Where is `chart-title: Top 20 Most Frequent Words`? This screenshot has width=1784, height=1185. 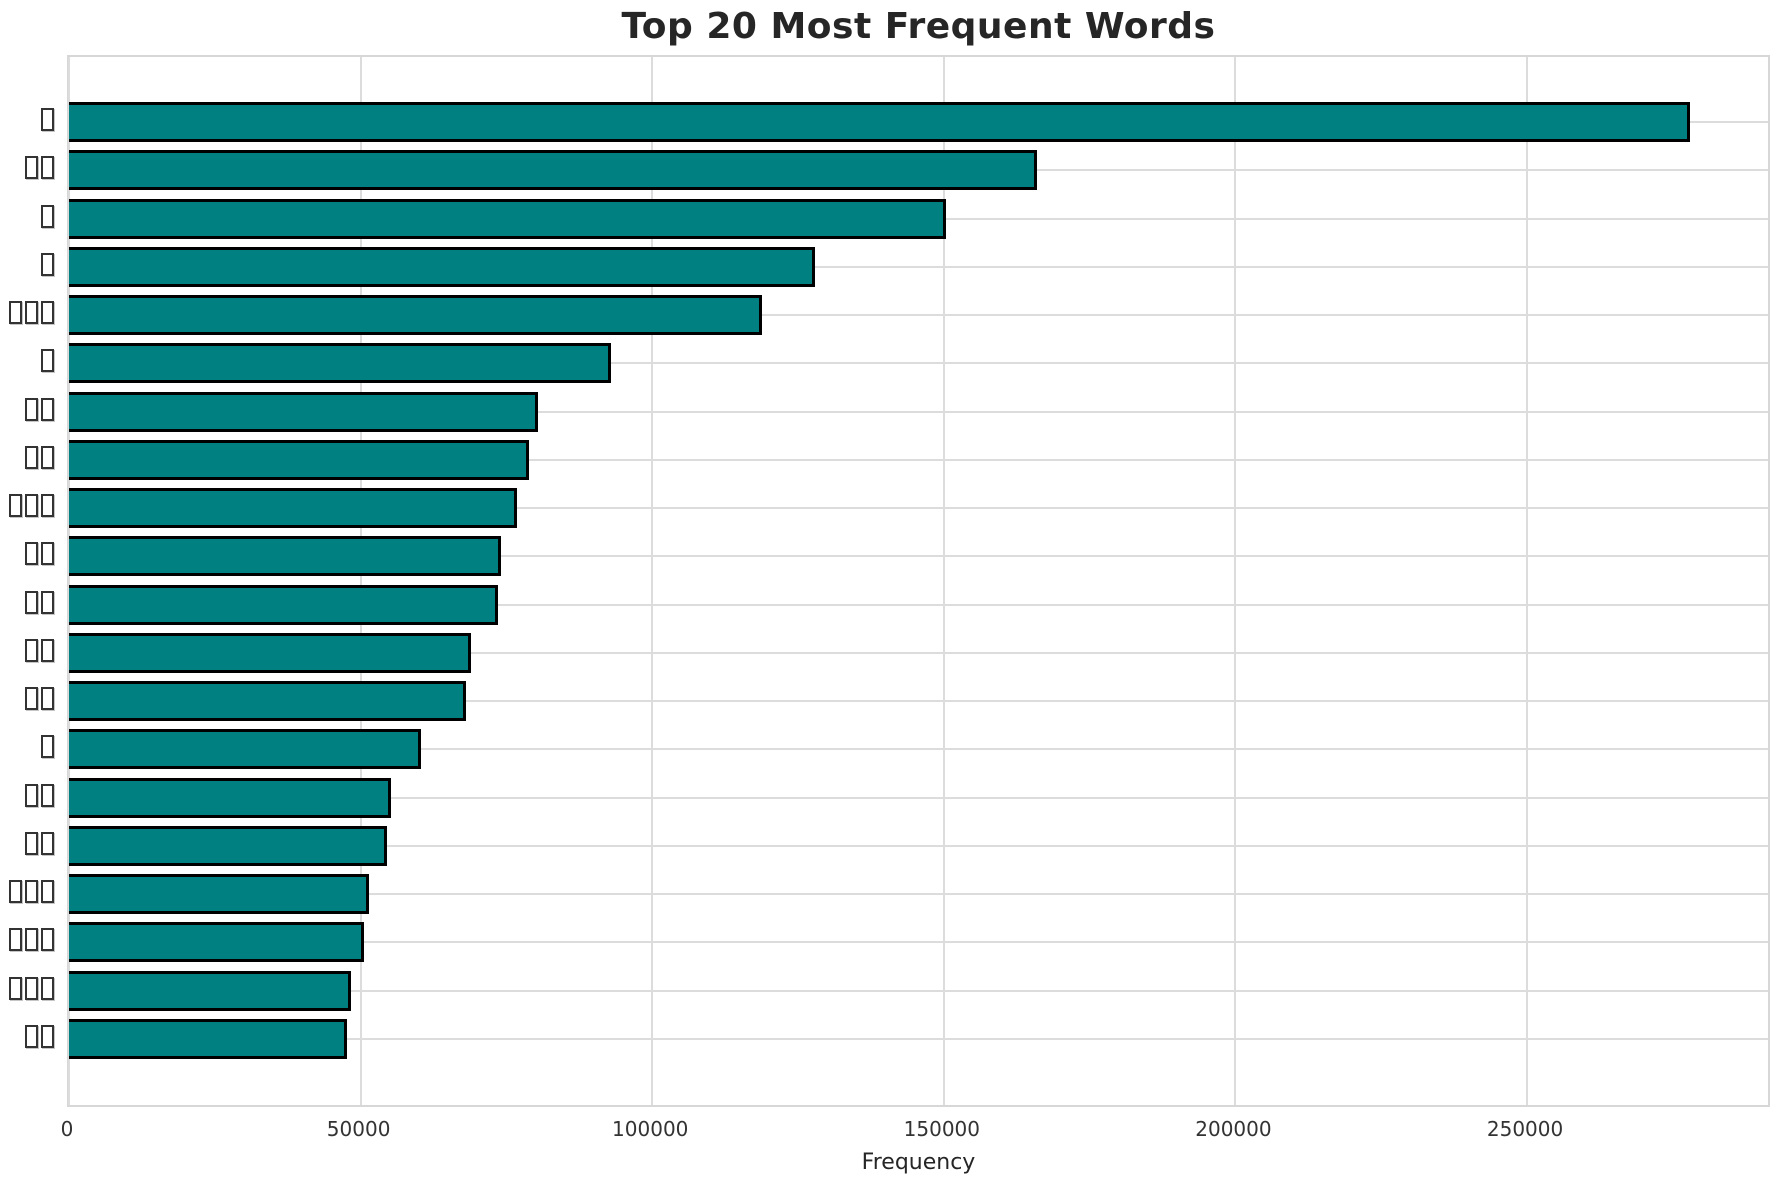
chart-title: Top 20 Most Frequent Words is located at coordinates (918, 26).